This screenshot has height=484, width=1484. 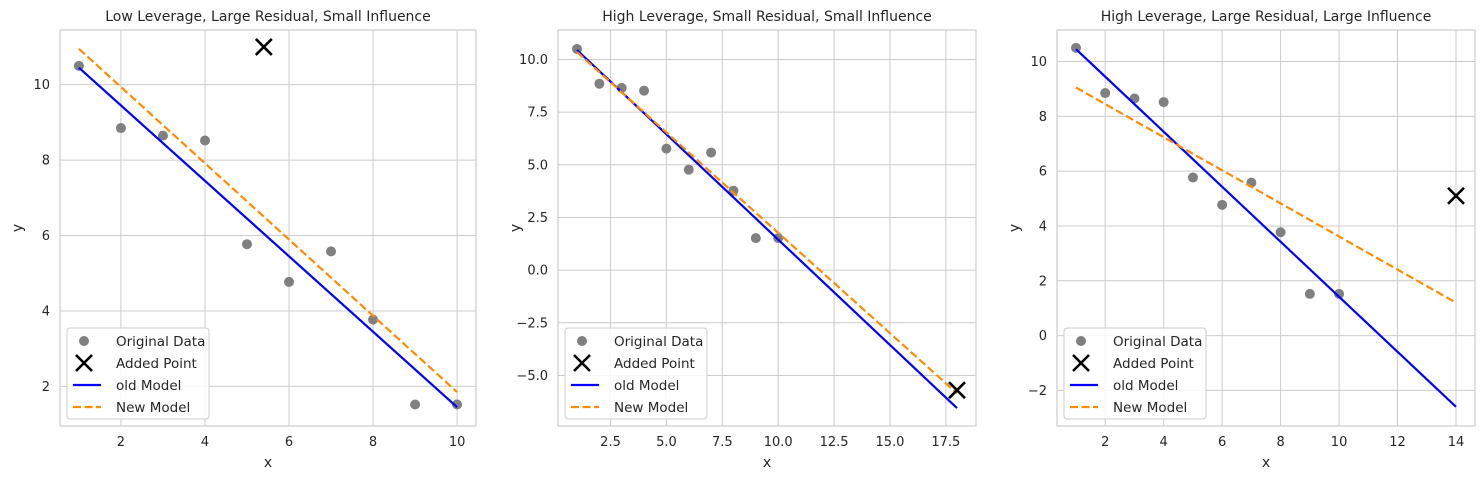 I want to click on x-tick-label: 5.0, so click(x=666, y=442).